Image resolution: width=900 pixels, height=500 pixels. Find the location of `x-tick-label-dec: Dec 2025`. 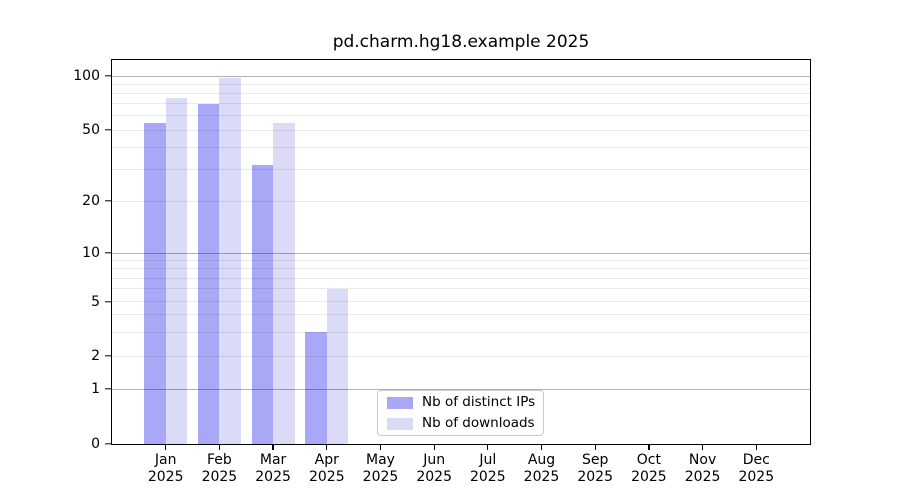

x-tick-label-dec: Dec 2025 is located at coordinates (756, 468).